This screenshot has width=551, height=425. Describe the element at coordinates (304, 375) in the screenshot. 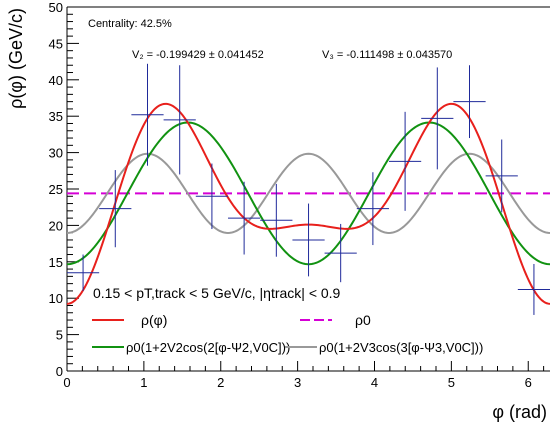

I see `x-axis-ticks: 0 1 2 3 4 5 6` at that location.